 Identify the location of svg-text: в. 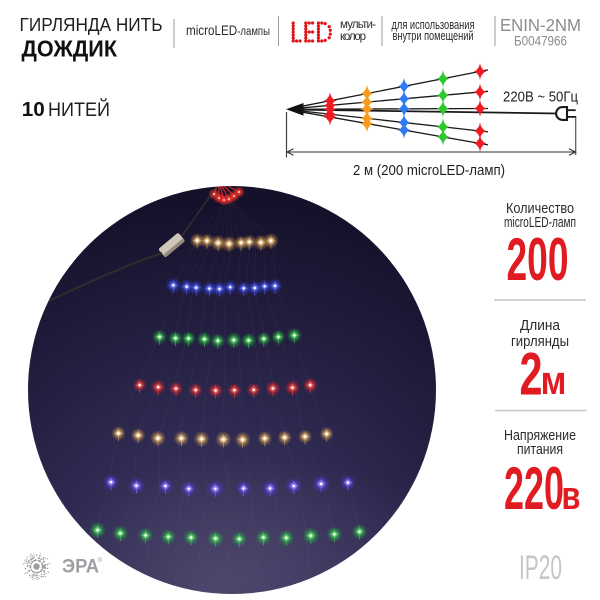
(571, 496).